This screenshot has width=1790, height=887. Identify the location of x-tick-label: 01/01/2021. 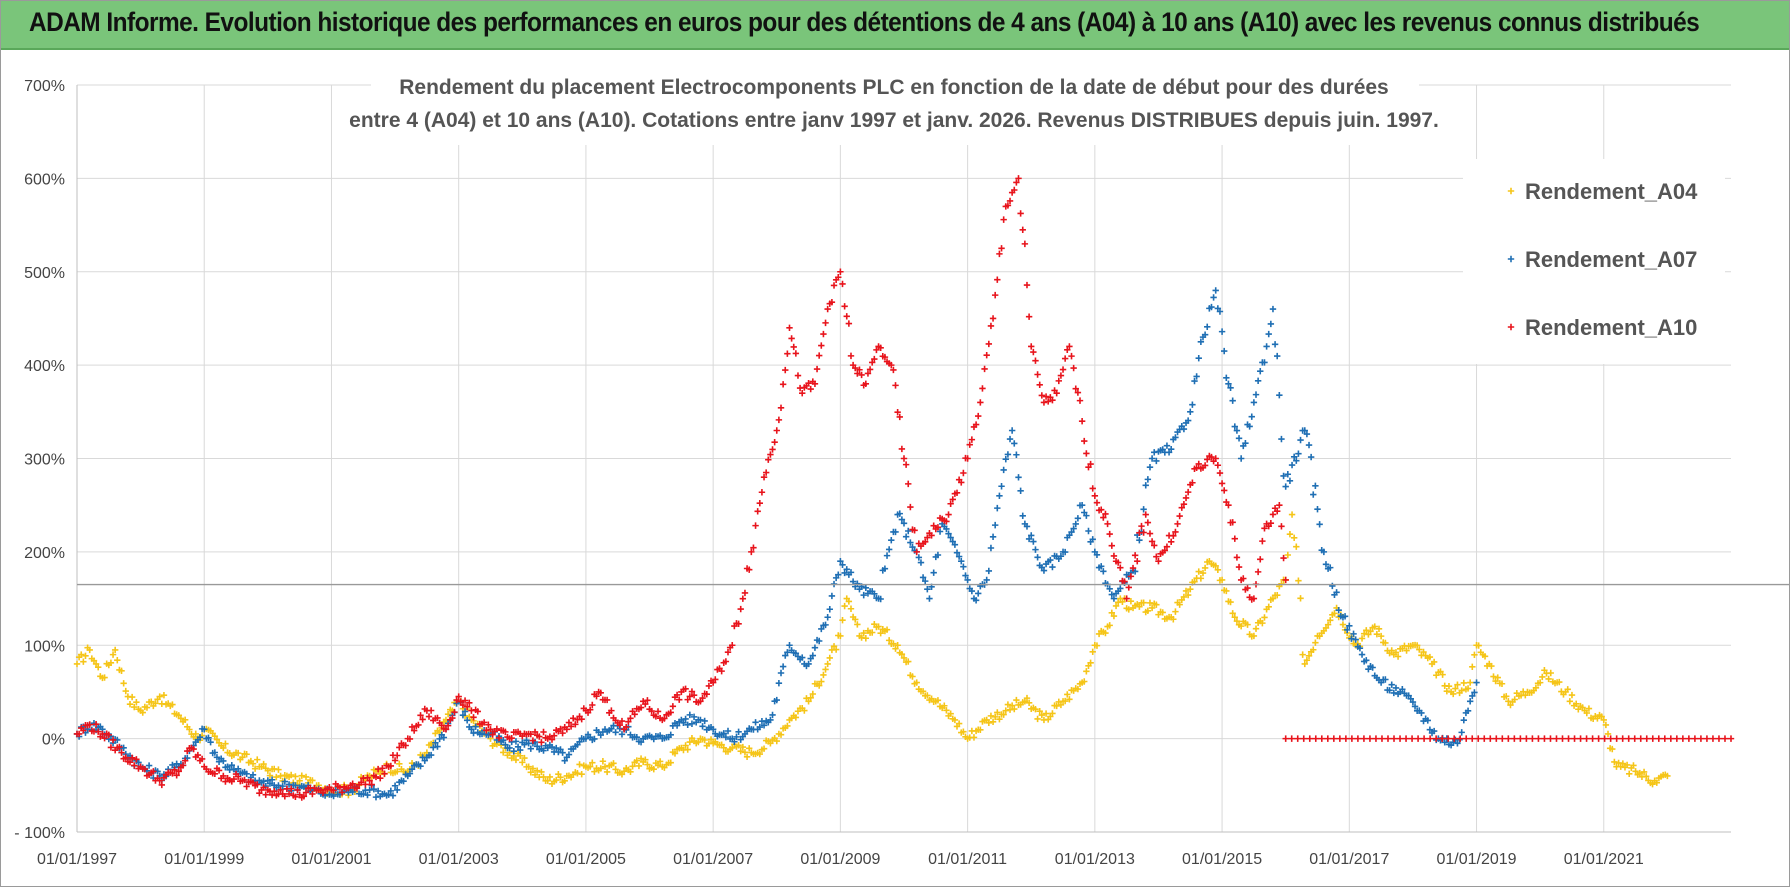
(1604, 859).